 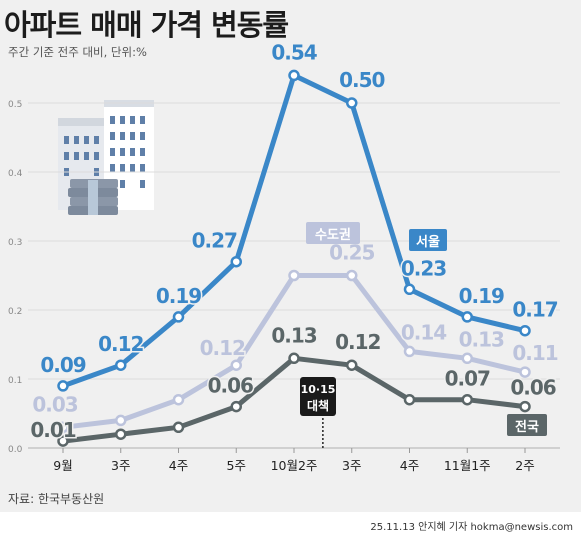 I want to click on legend-badge-metro: 수도권, so click(x=333, y=233).